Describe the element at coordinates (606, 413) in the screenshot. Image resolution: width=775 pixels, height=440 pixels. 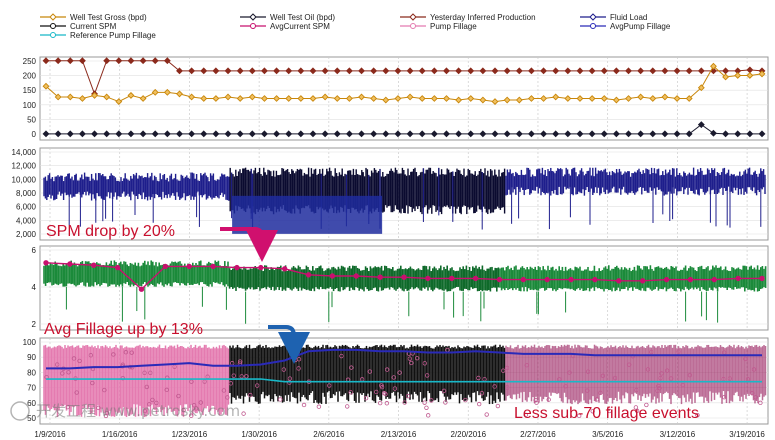
I see `annotation-sub70: Less sub-70 fillage events` at that location.